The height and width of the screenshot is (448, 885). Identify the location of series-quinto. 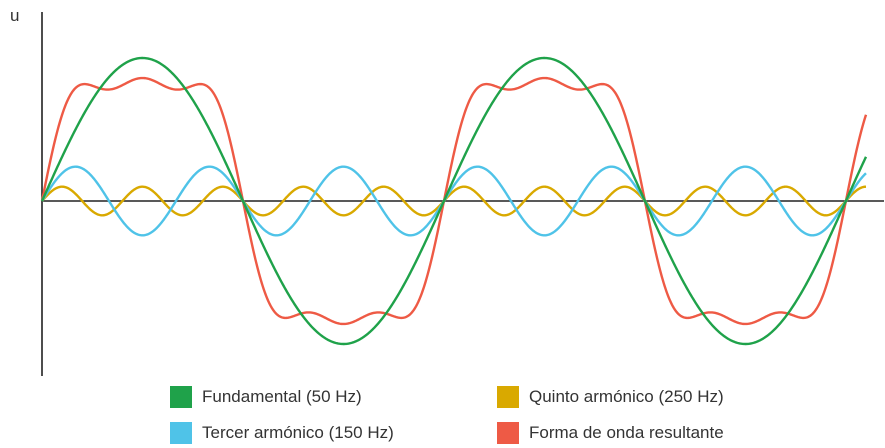
(454, 201).